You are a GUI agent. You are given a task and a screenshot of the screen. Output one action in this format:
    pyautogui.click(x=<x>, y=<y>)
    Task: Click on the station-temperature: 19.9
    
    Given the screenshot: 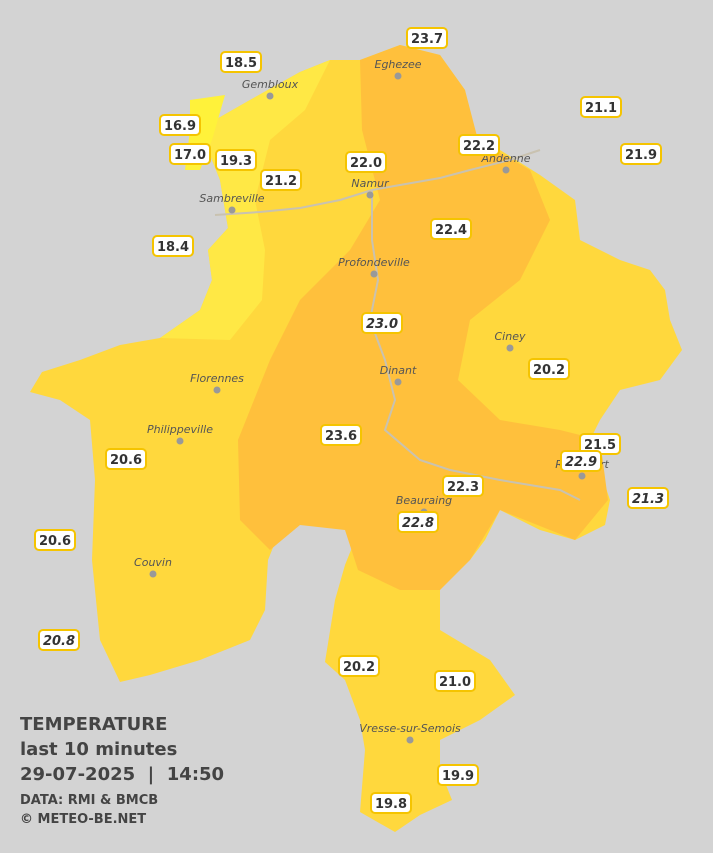 What is the action you would take?
    pyautogui.click(x=458, y=776)
    